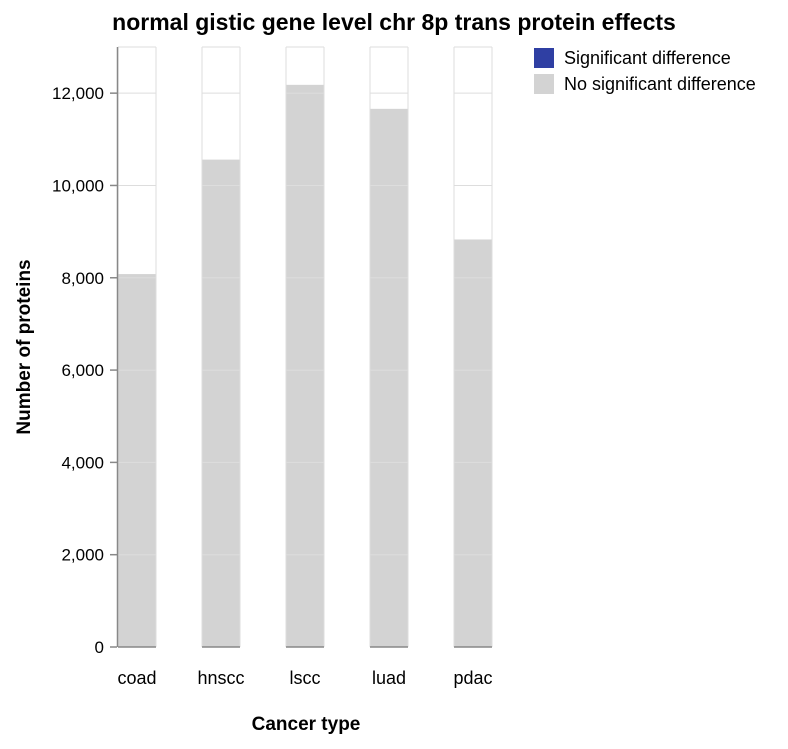  I want to click on x-axis-title: Cancer type, so click(306, 724).